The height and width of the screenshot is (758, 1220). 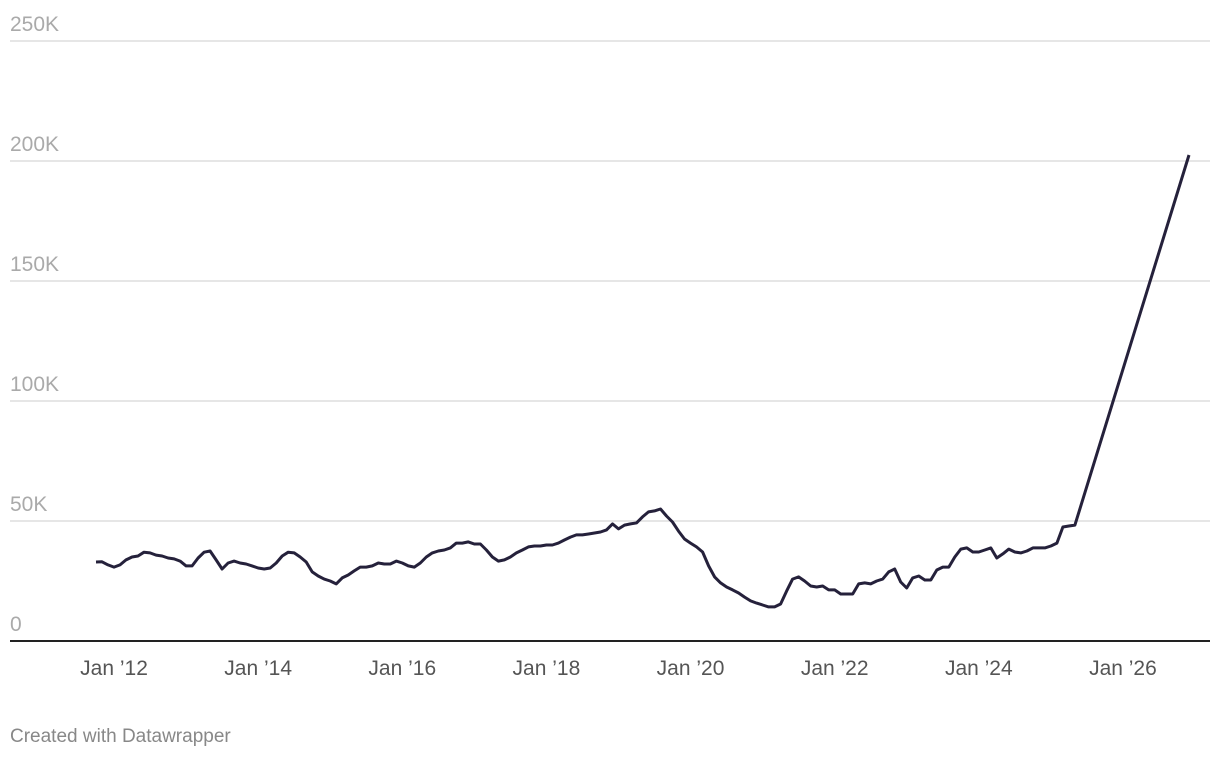 What do you see at coordinates (34, 384) in the screenshot?
I see `y-tick-label: 100K` at bounding box center [34, 384].